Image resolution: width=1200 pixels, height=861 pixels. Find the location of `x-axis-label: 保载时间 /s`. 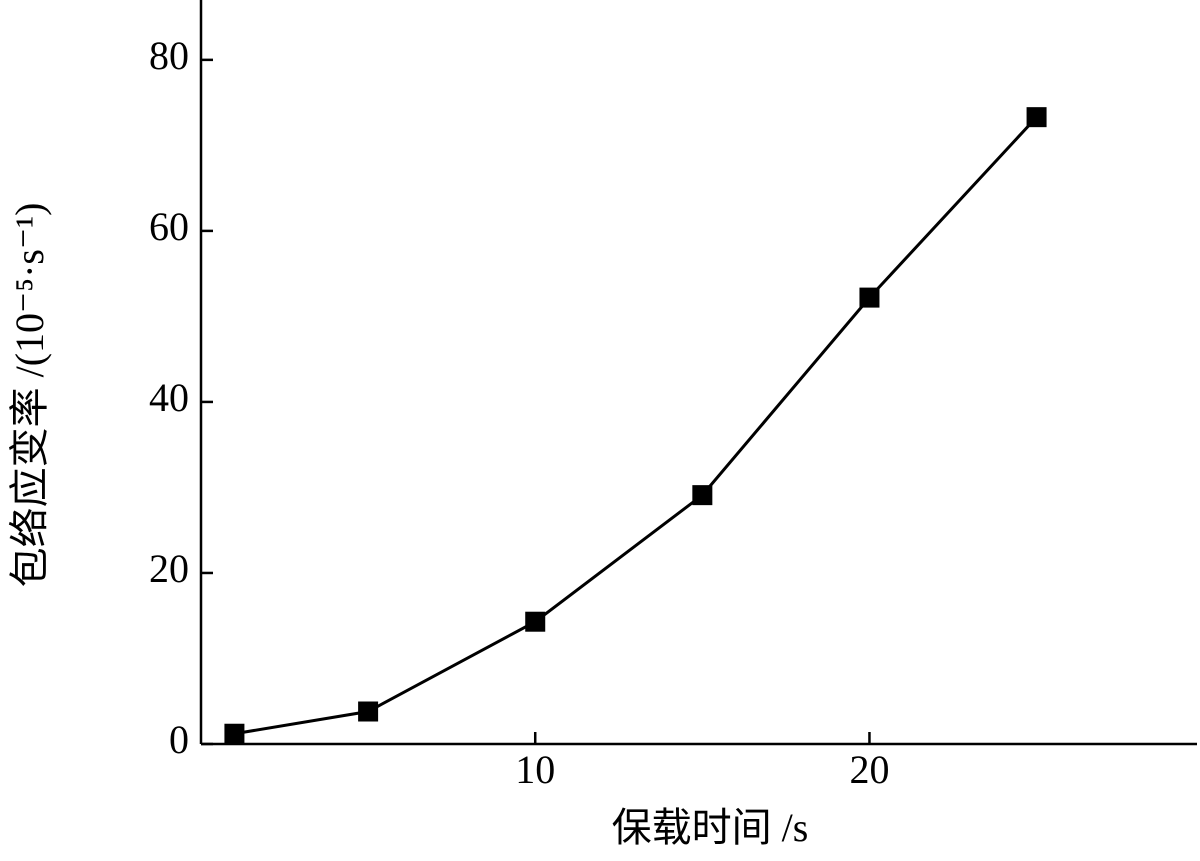

x-axis-label: 保载时间 /s is located at coordinates (710, 827).